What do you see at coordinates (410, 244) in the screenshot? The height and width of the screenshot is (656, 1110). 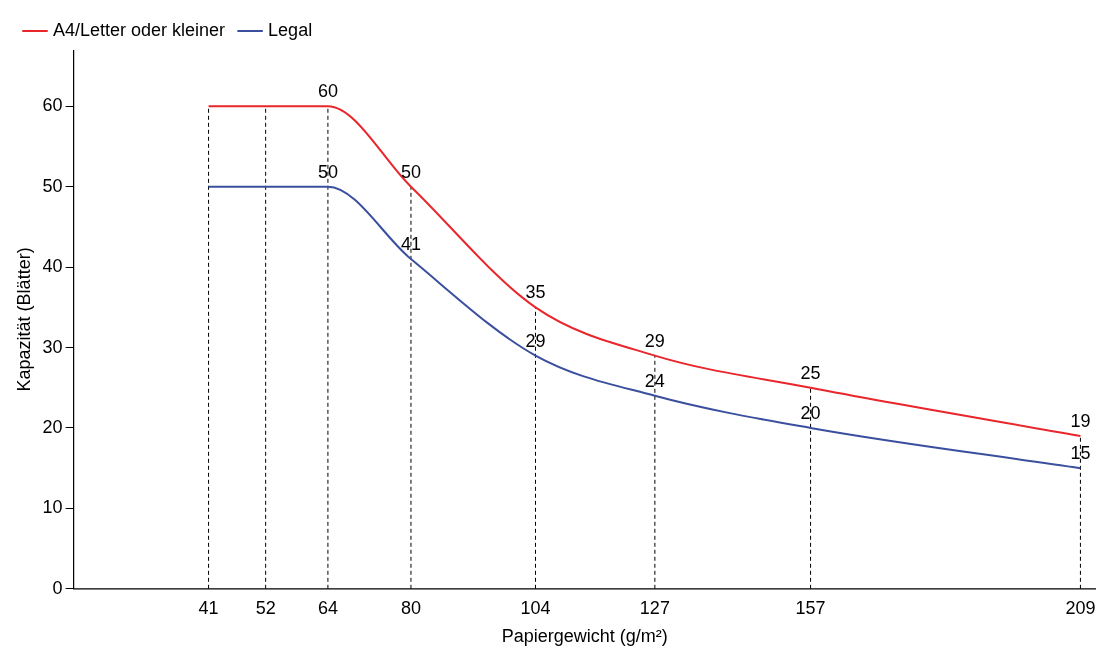 I see `data-label: 41` at bounding box center [410, 244].